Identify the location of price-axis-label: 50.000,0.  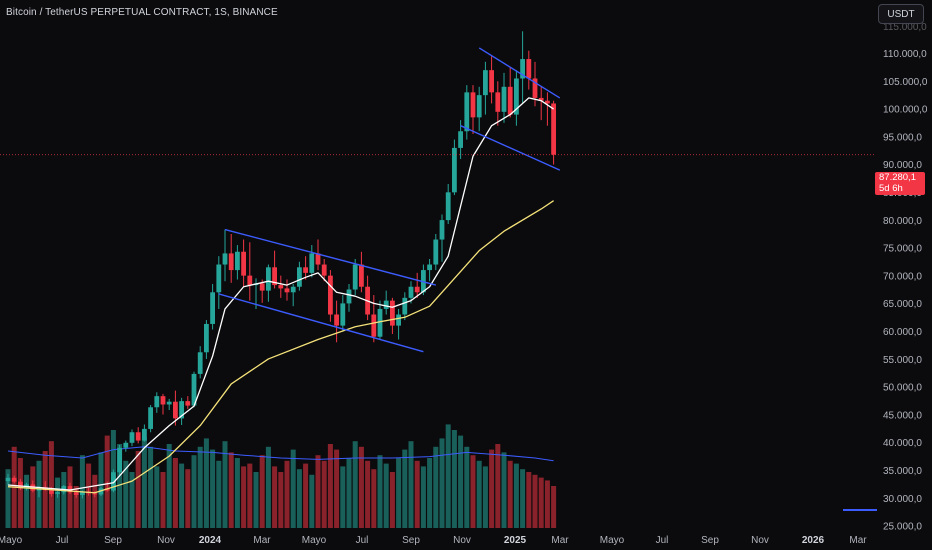
(902, 388).